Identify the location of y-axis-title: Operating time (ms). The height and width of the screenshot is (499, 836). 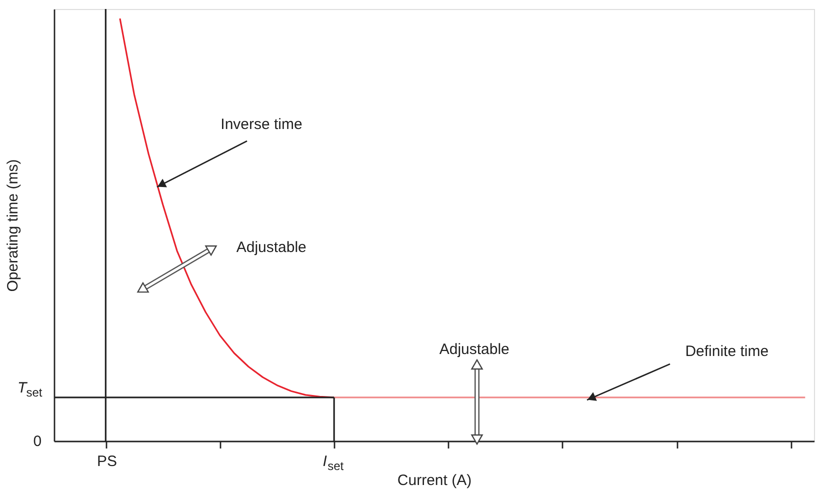
(13, 225).